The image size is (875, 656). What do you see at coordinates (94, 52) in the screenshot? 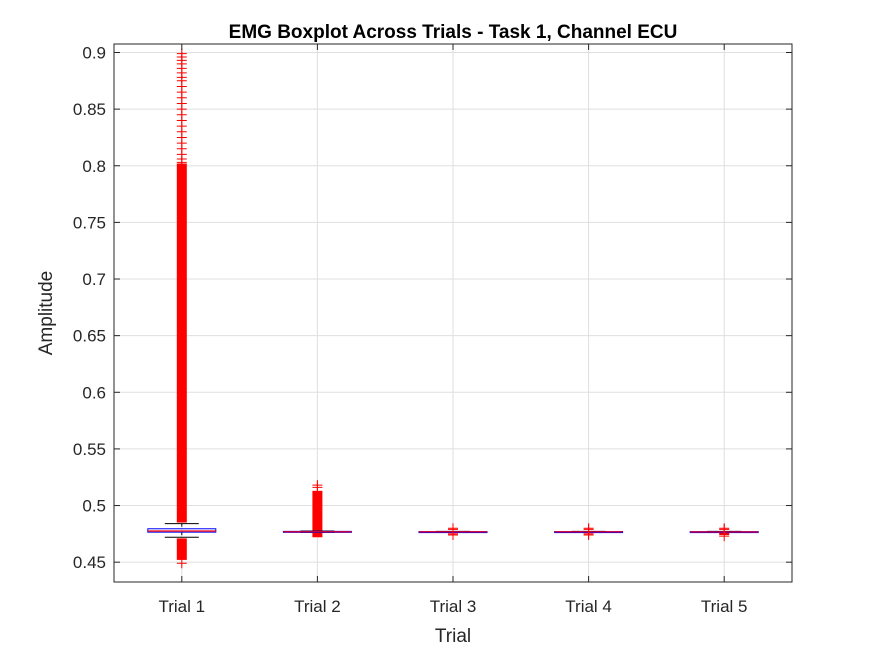
I see `y-tick-label: 0.9` at bounding box center [94, 52].